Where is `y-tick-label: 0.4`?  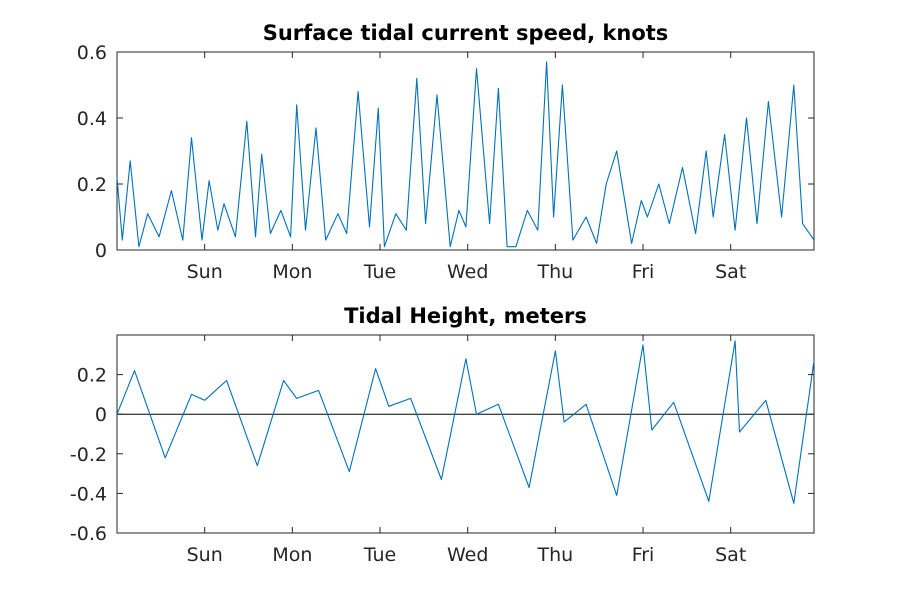 y-tick-label: 0.4 is located at coordinates (92, 119).